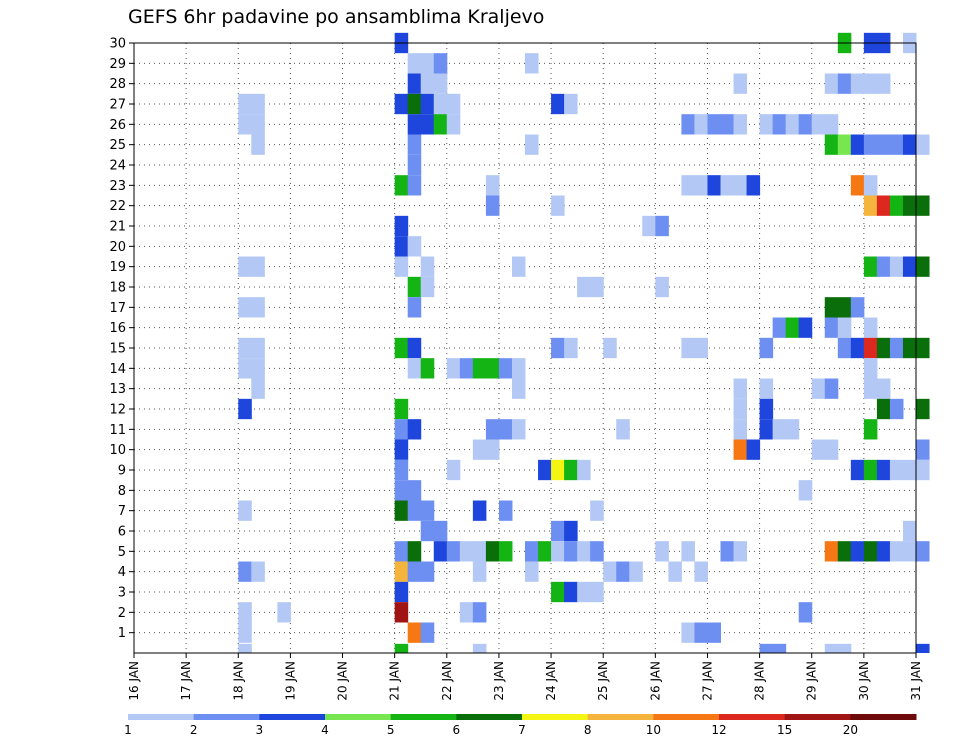  I want to click on y-tick-label: 9, so click(122, 471).